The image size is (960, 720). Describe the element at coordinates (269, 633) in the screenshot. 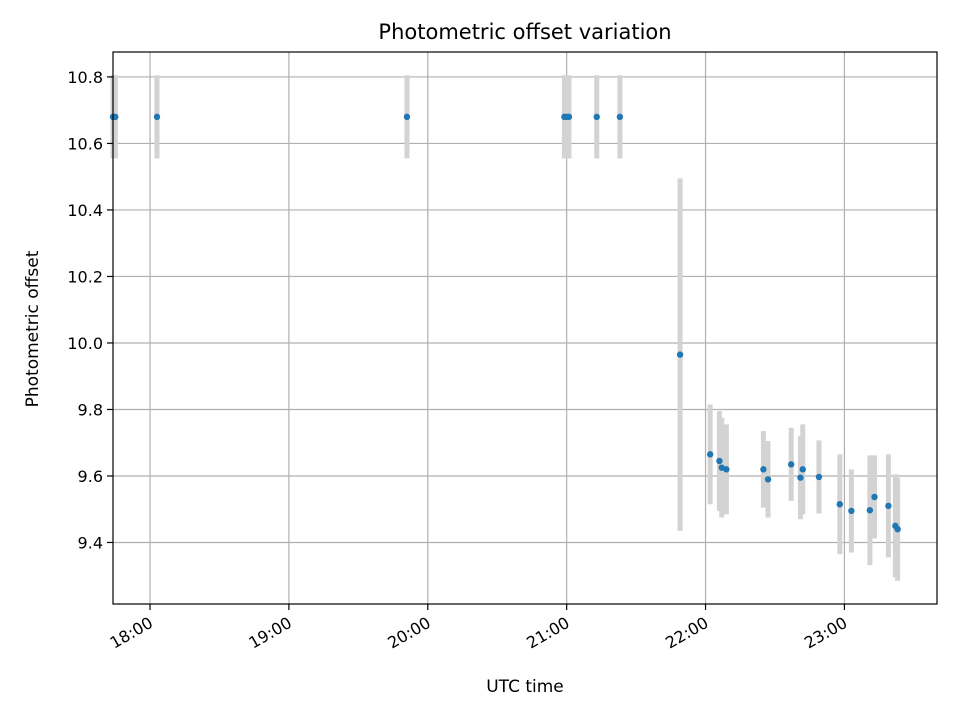

I see `x-tick-label: 19:00` at that location.